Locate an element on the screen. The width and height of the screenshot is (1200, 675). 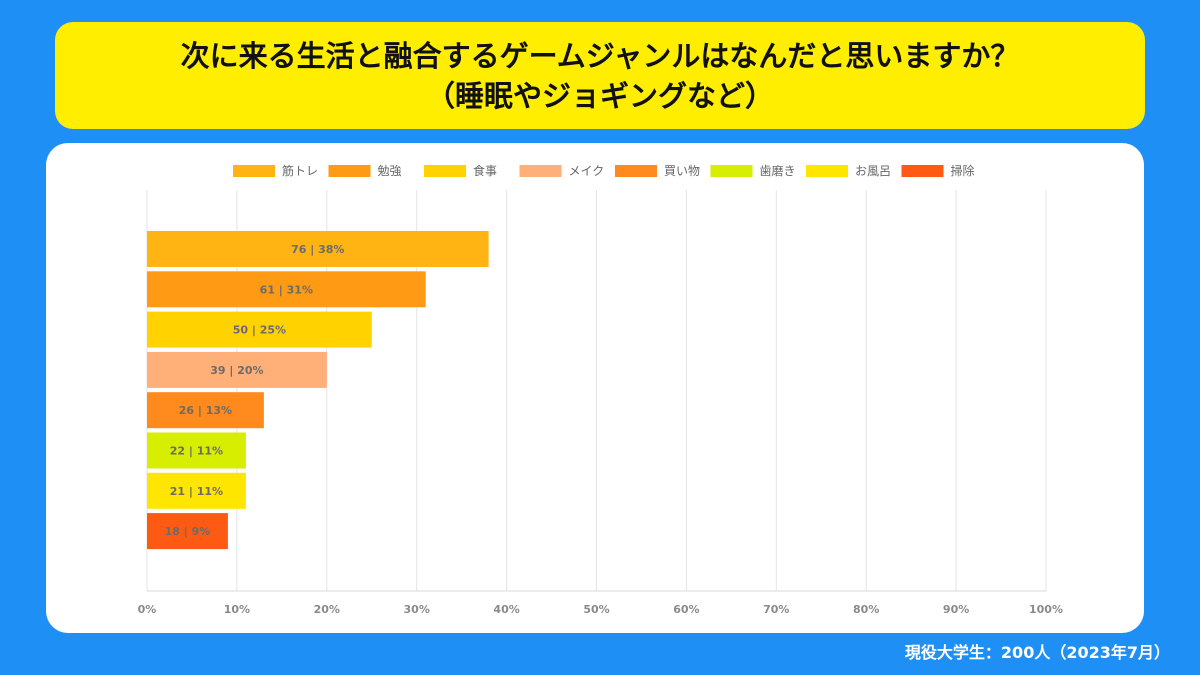
x-tick-label: 20% is located at coordinates (327, 609).